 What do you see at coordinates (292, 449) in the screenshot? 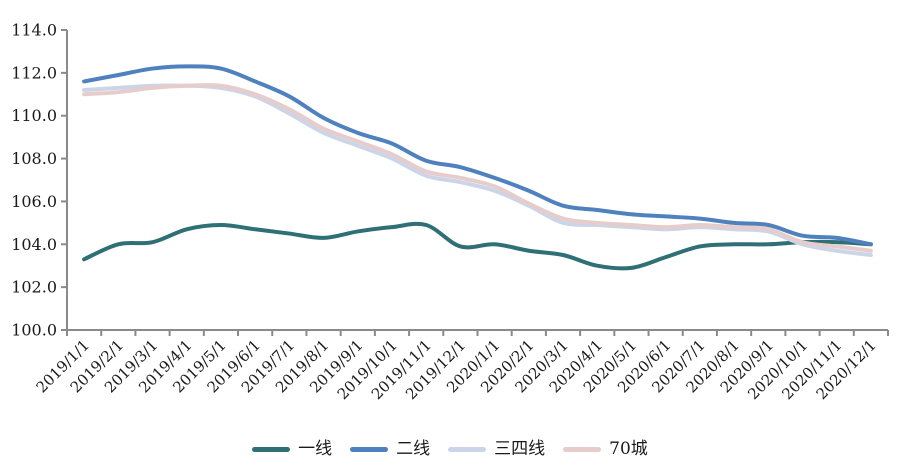
I see `legend-item-first-tier: 一线` at bounding box center [292, 449].